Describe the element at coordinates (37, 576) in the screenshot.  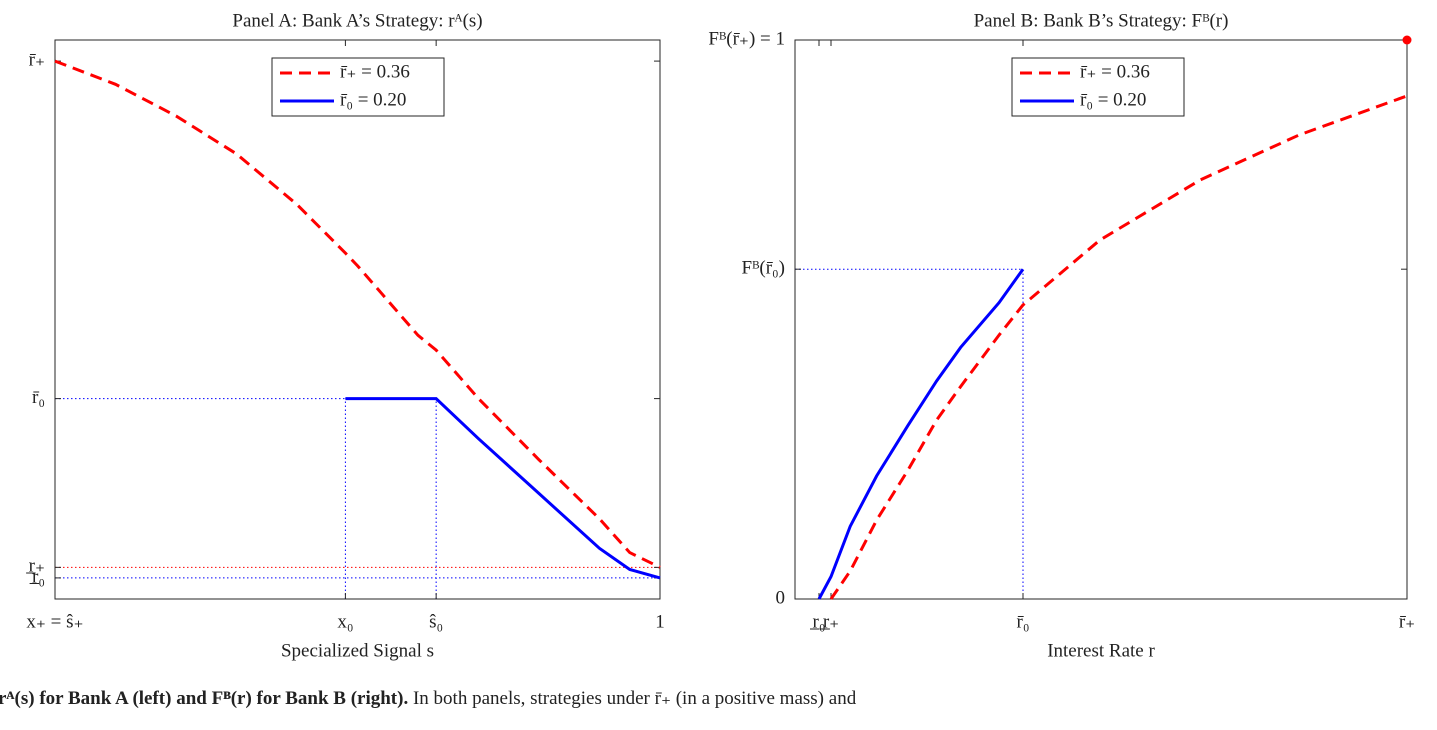
I see `y-tick-label: r̲₀` at that location.